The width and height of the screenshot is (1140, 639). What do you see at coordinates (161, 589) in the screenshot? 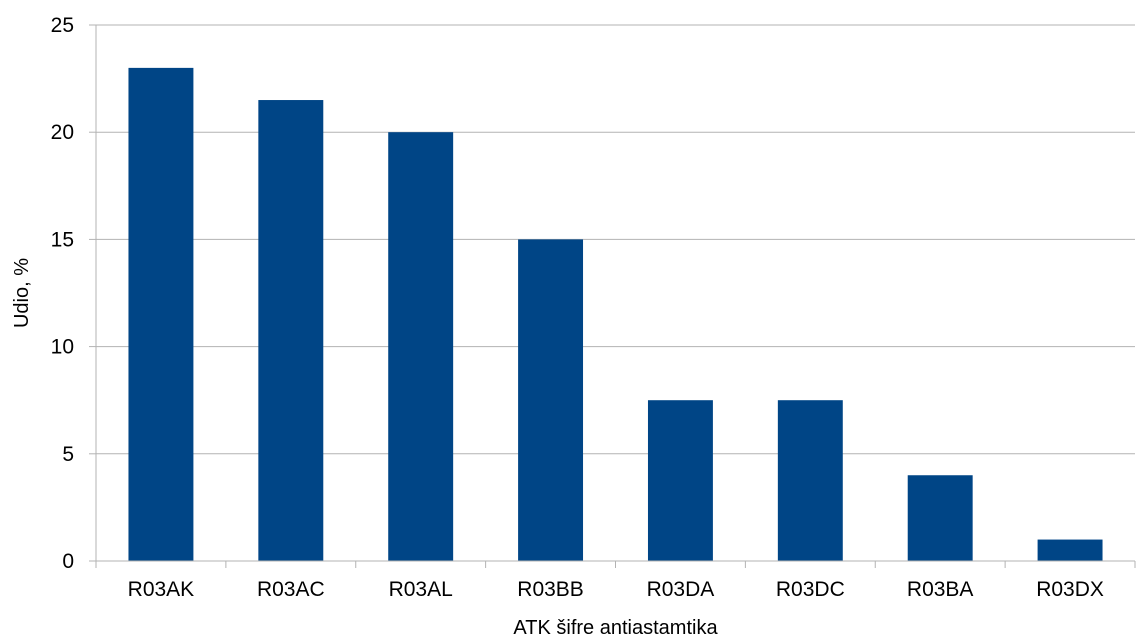
I see `x-tick-label: R03AK` at bounding box center [161, 589].